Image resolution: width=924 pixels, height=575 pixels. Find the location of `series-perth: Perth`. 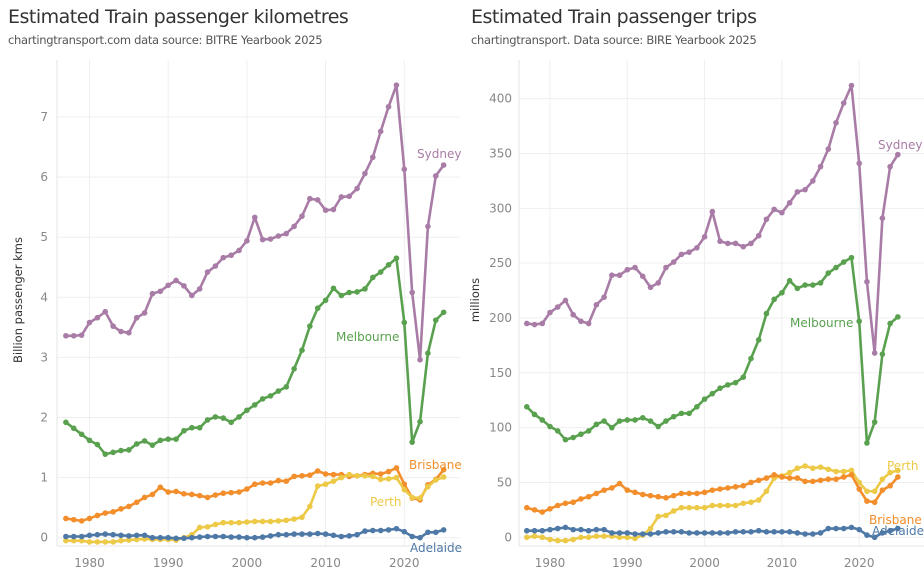

series-perth: Perth is located at coordinates (255, 508).